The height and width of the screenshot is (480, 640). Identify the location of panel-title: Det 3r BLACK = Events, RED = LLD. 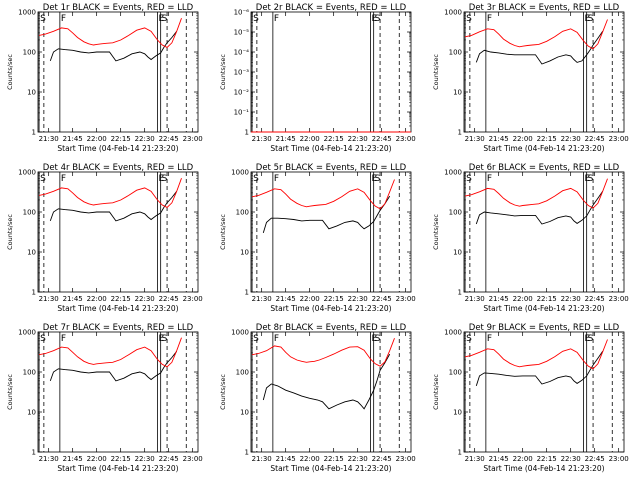
(544, 8).